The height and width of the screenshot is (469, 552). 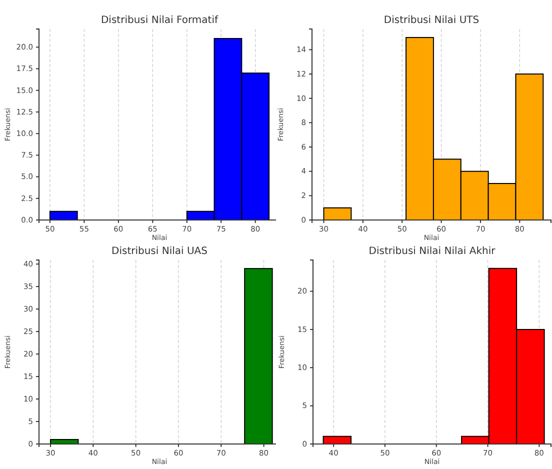 What do you see at coordinates (432, 251) in the screenshot?
I see `chart-title: Distribusi Nilai Nilai Akhir` at bounding box center [432, 251].